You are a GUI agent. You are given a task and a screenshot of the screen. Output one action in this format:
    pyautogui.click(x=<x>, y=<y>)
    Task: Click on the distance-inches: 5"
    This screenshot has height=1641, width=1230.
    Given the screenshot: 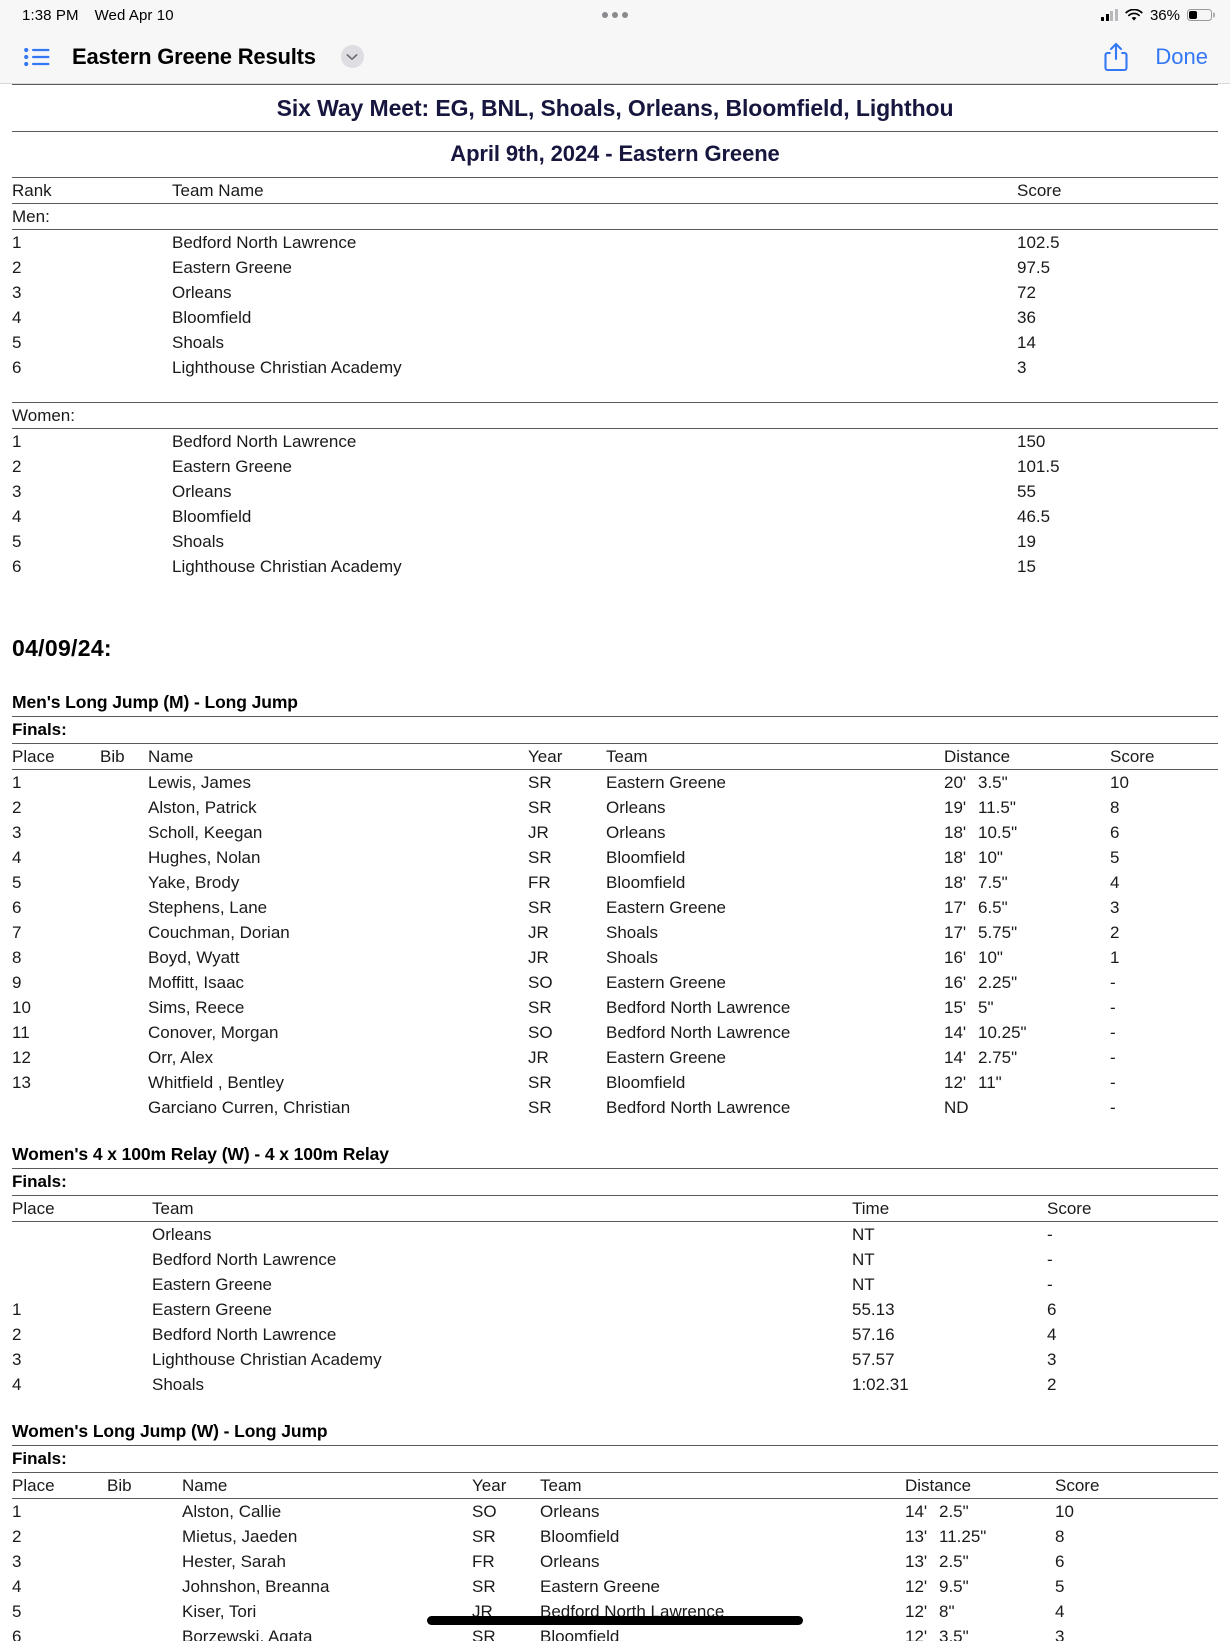 What is the action you would take?
    pyautogui.click(x=986, y=1007)
    